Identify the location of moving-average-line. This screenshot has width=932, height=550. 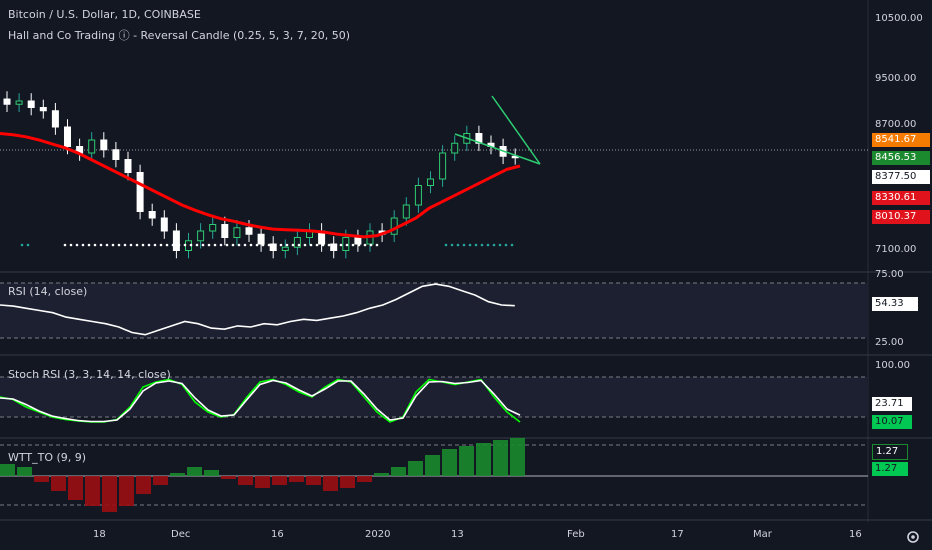
(260, 185).